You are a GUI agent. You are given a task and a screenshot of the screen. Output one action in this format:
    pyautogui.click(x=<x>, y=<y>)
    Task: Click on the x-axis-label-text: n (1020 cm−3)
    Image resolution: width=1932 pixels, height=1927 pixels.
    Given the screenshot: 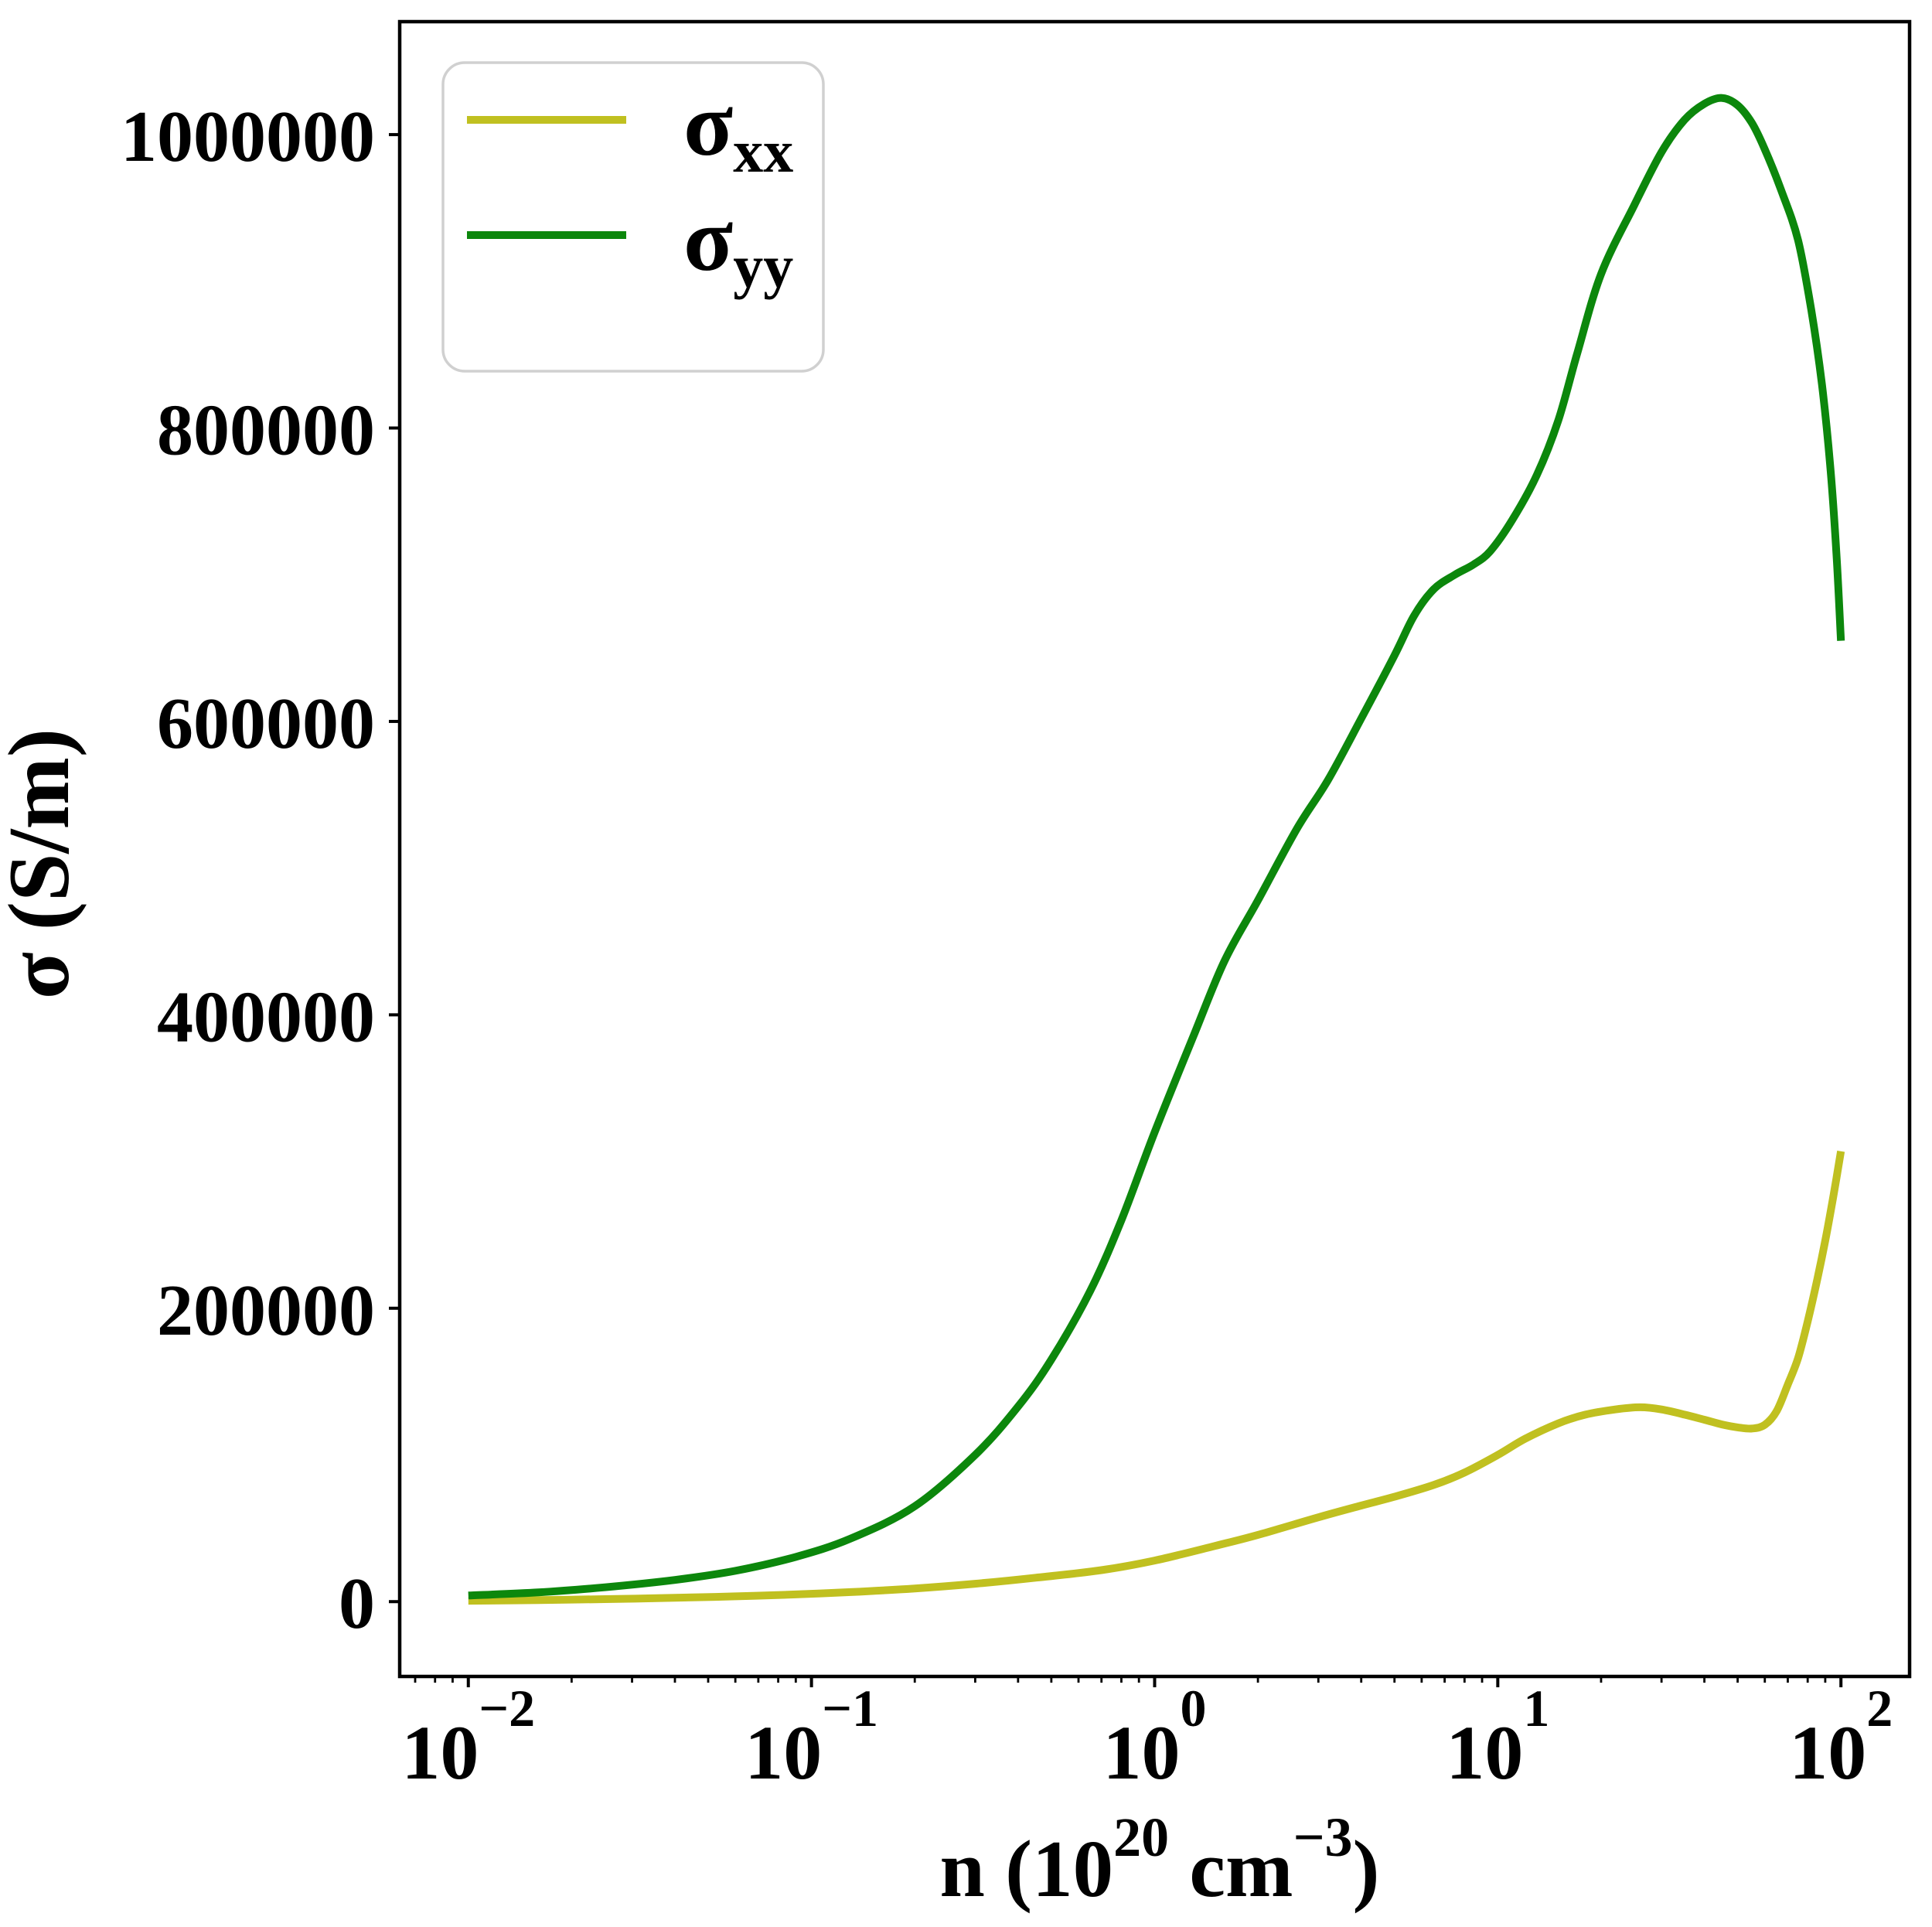 What is the action you would take?
    pyautogui.click(x=1160, y=1860)
    